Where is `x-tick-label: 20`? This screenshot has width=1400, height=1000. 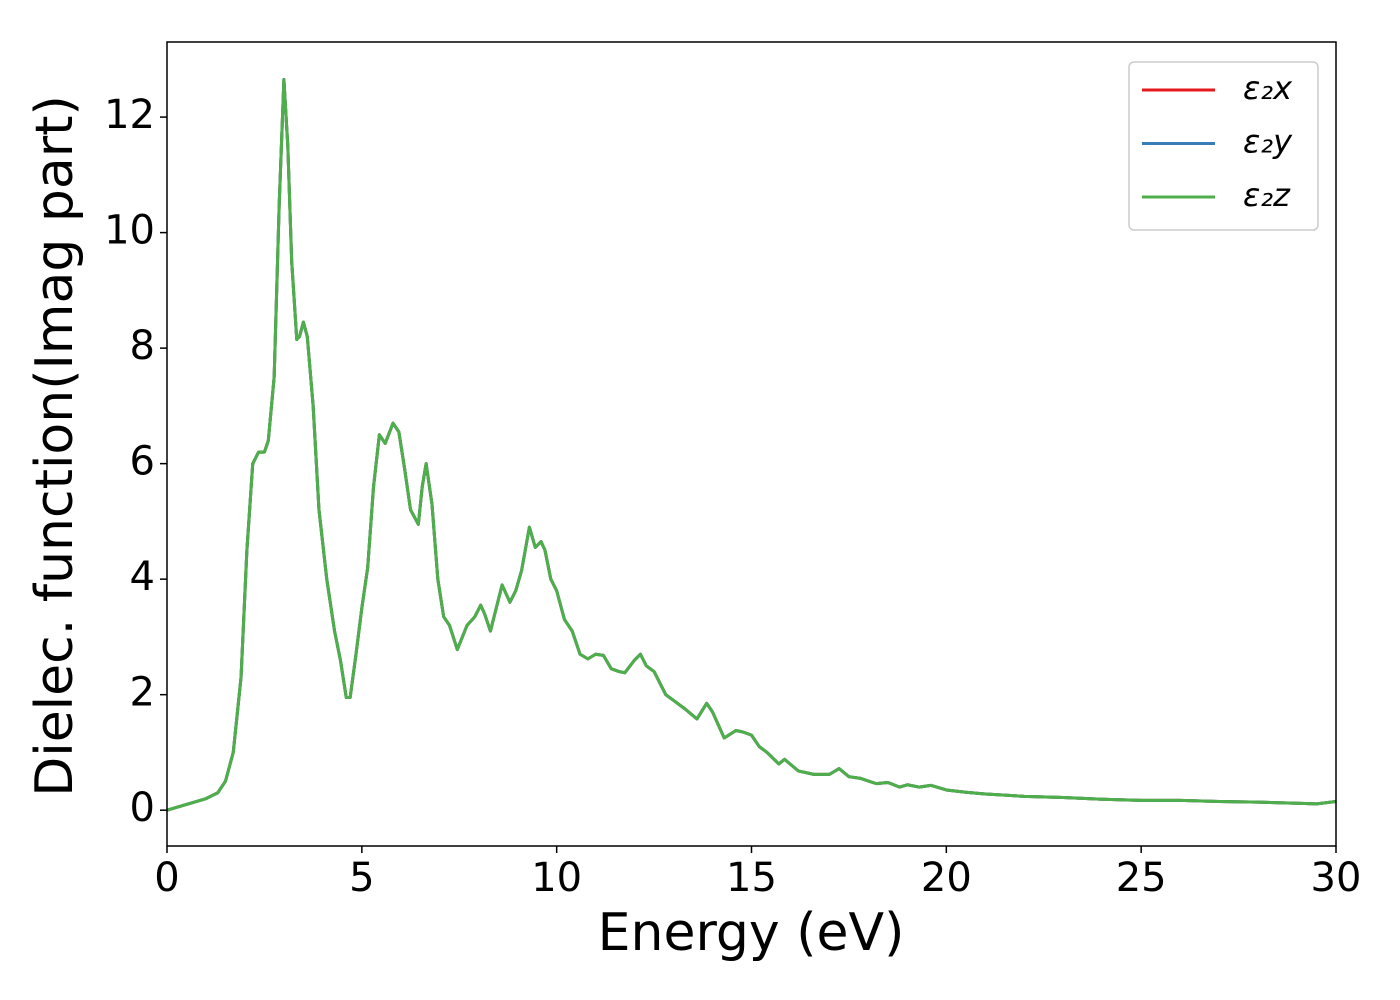
x-tick-label: 20 is located at coordinates (946, 878).